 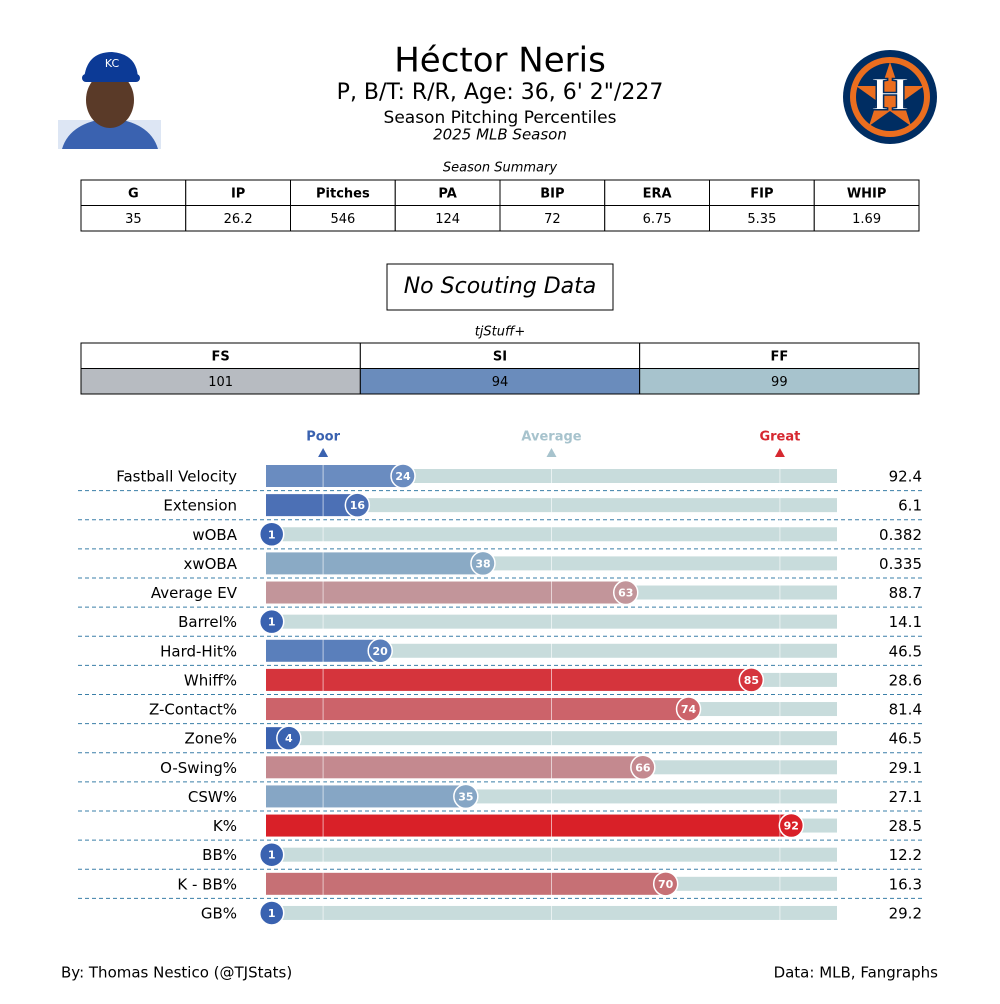 What do you see at coordinates (194, 593) in the screenshot?
I see `category-label: Average EV` at bounding box center [194, 593].